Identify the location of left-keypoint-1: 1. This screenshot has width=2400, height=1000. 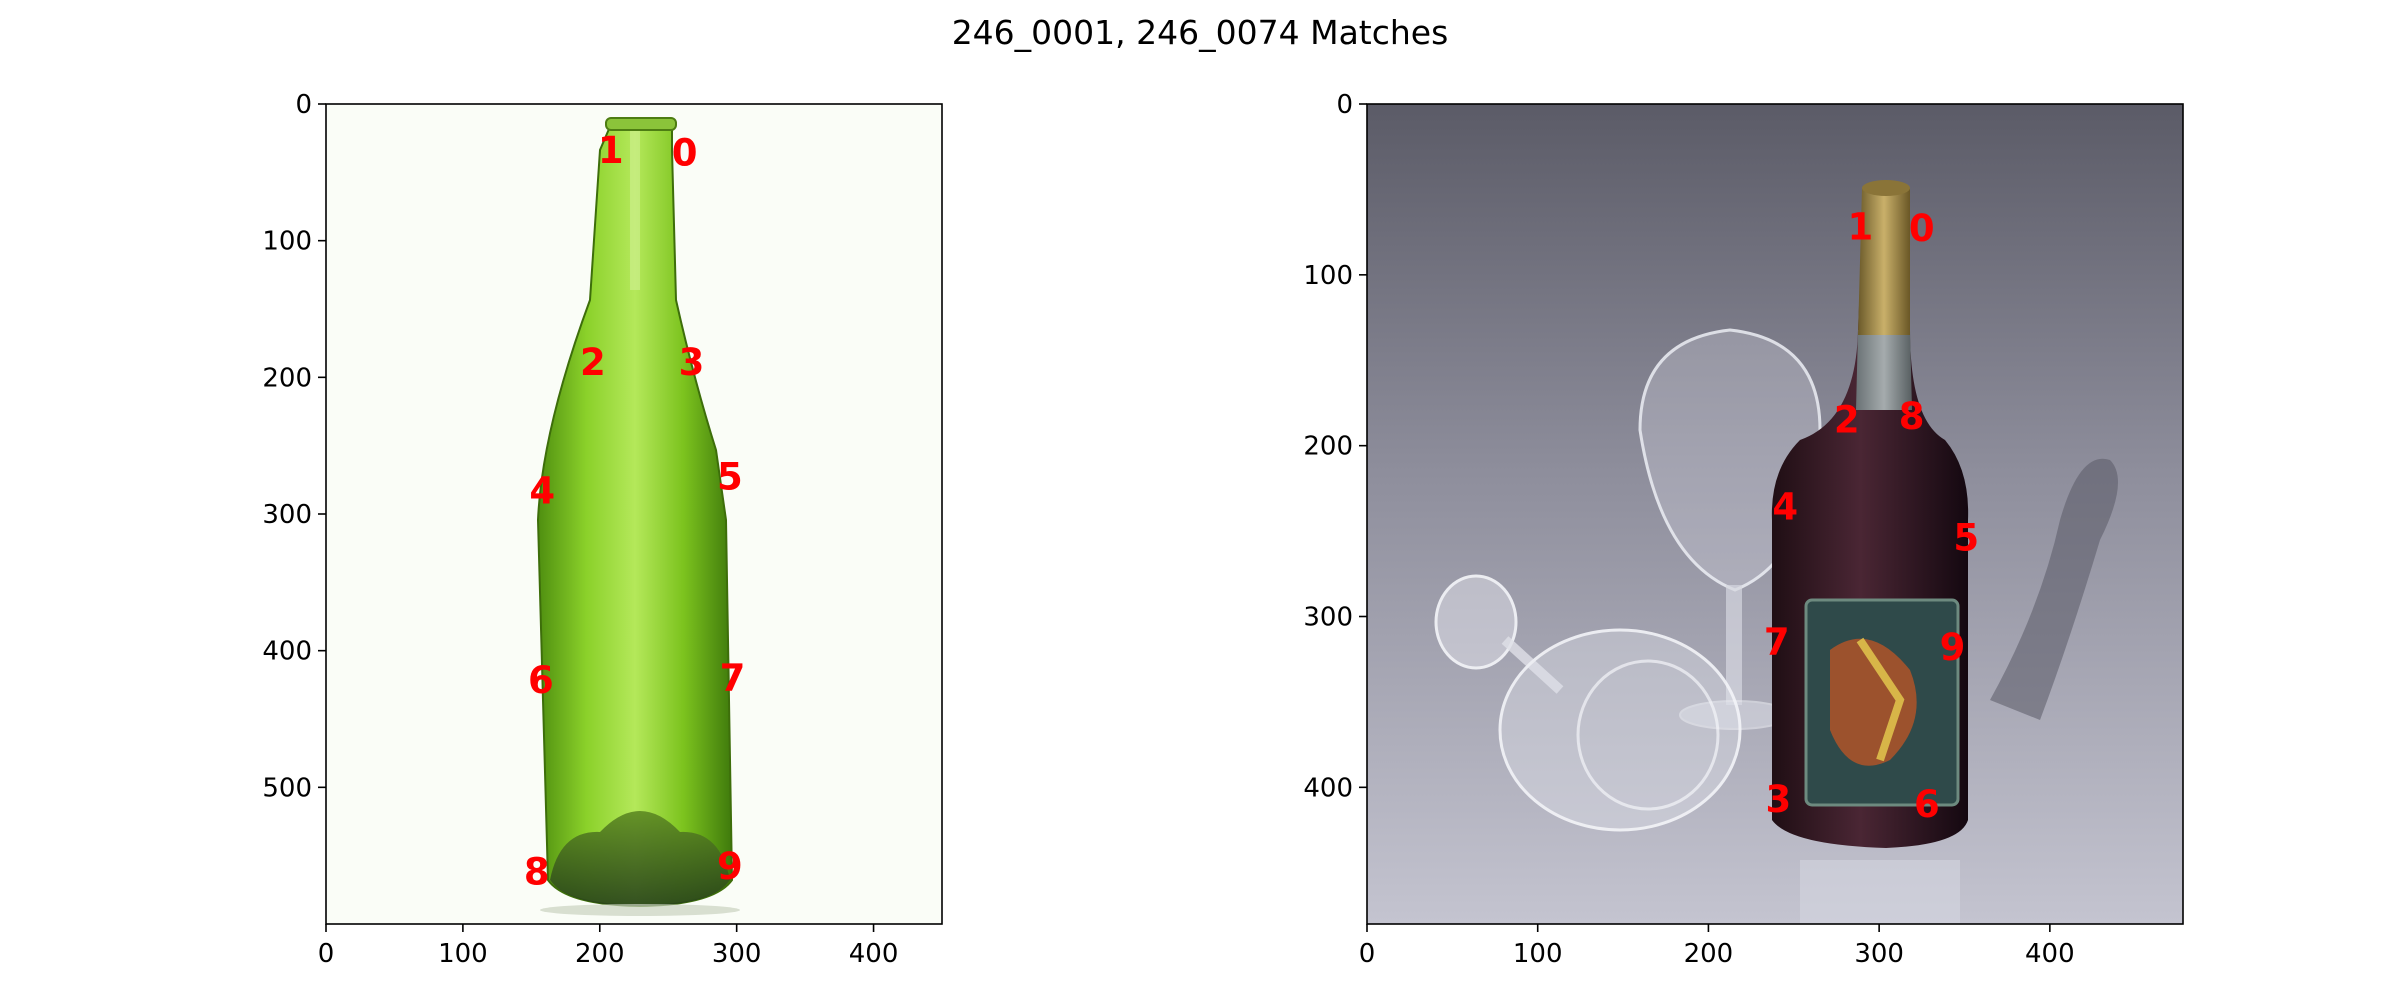
(611, 150).